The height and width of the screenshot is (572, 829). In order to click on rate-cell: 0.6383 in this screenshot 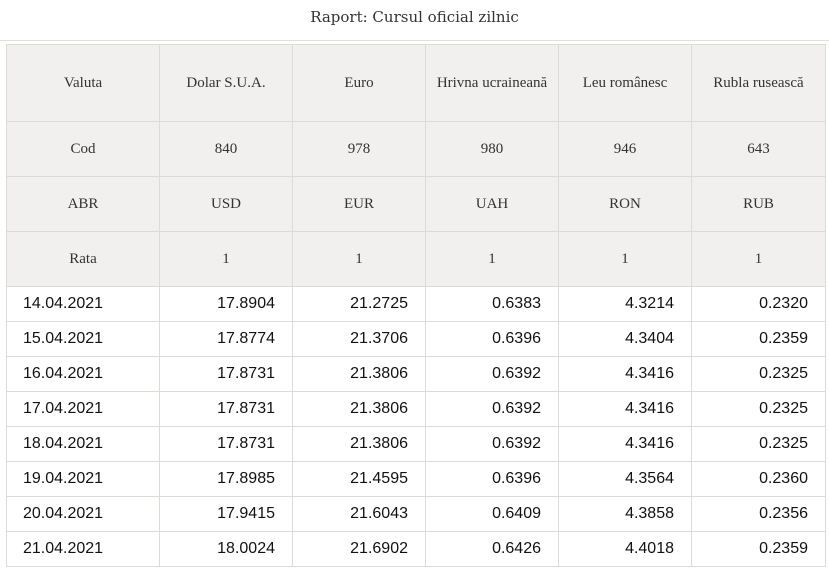, I will do `click(492, 304)`.